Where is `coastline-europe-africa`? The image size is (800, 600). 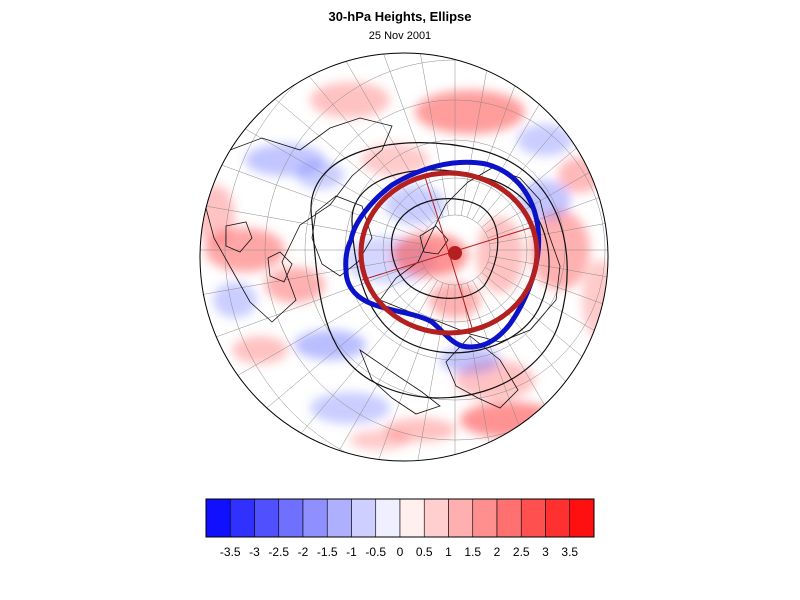 coastline-europe-africa is located at coordinates (482, 372).